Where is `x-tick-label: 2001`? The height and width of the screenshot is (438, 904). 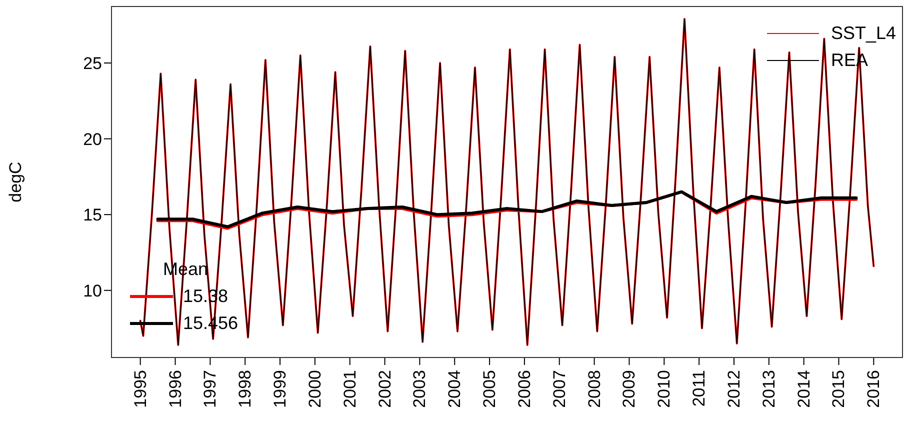
x-tick-label: 2001 is located at coordinates (350, 389).